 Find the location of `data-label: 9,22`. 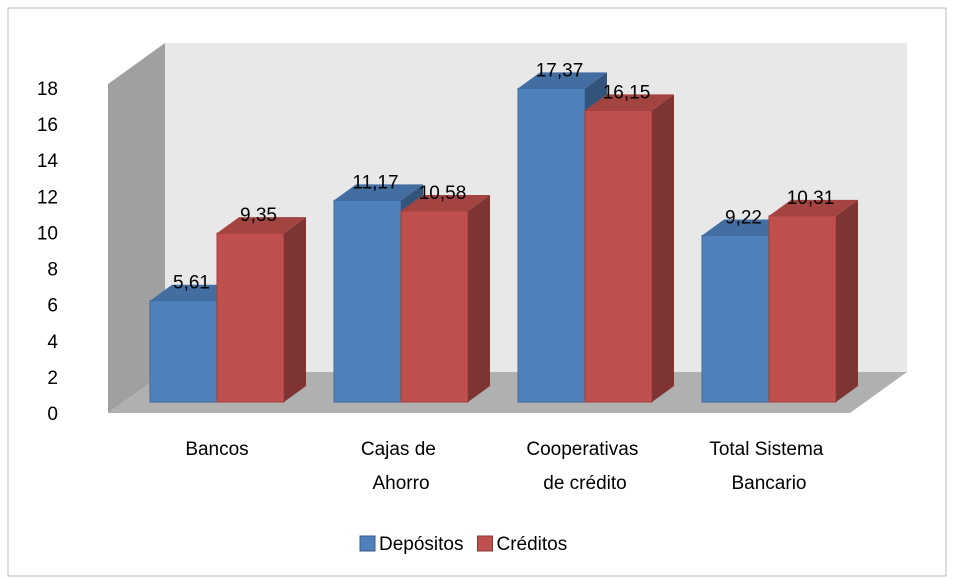

data-label: 9,22 is located at coordinates (743, 218).